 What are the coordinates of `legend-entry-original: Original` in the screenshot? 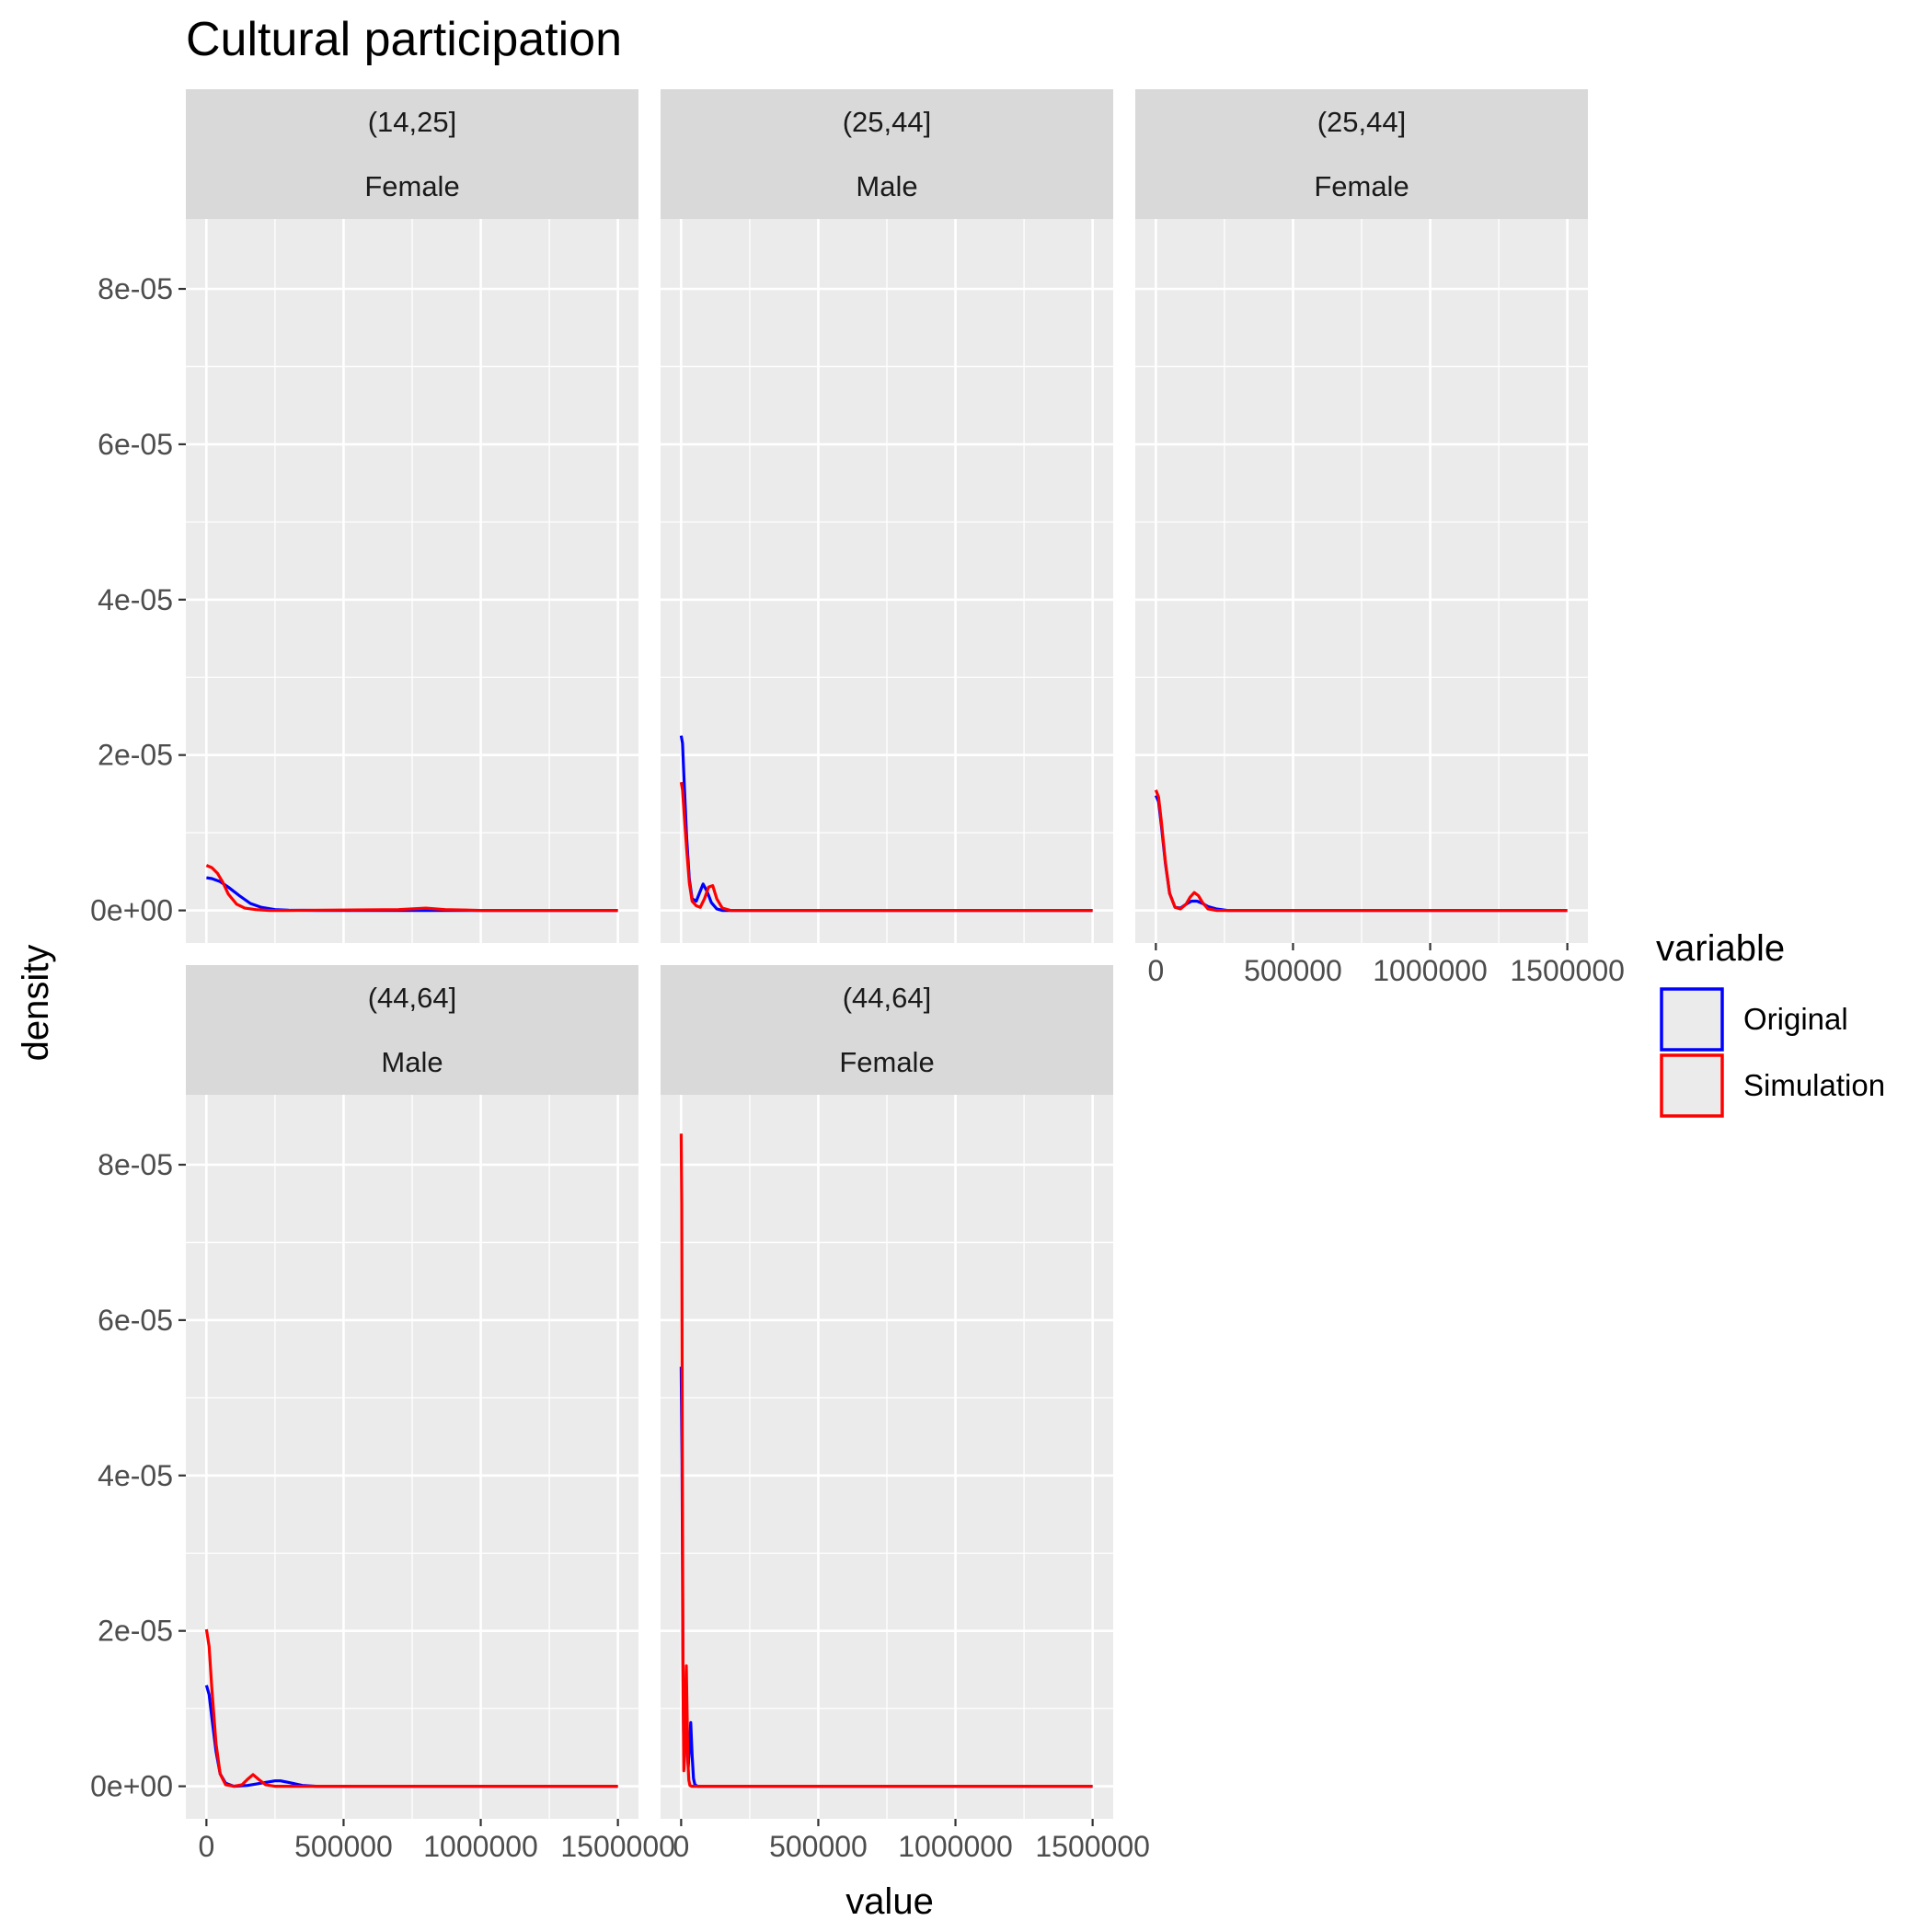 It's located at (1754, 1020).